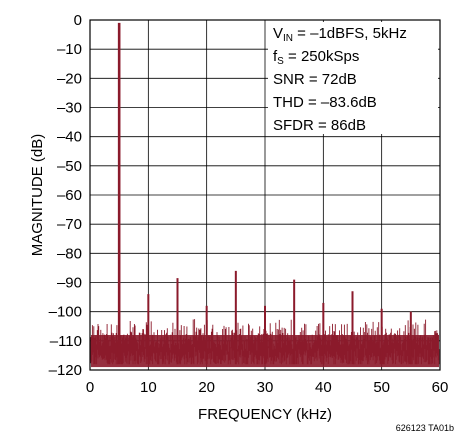 This screenshot has height=434, width=459. Describe the element at coordinates (69, 195) in the screenshot. I see `y-tick-label: –60` at that location.